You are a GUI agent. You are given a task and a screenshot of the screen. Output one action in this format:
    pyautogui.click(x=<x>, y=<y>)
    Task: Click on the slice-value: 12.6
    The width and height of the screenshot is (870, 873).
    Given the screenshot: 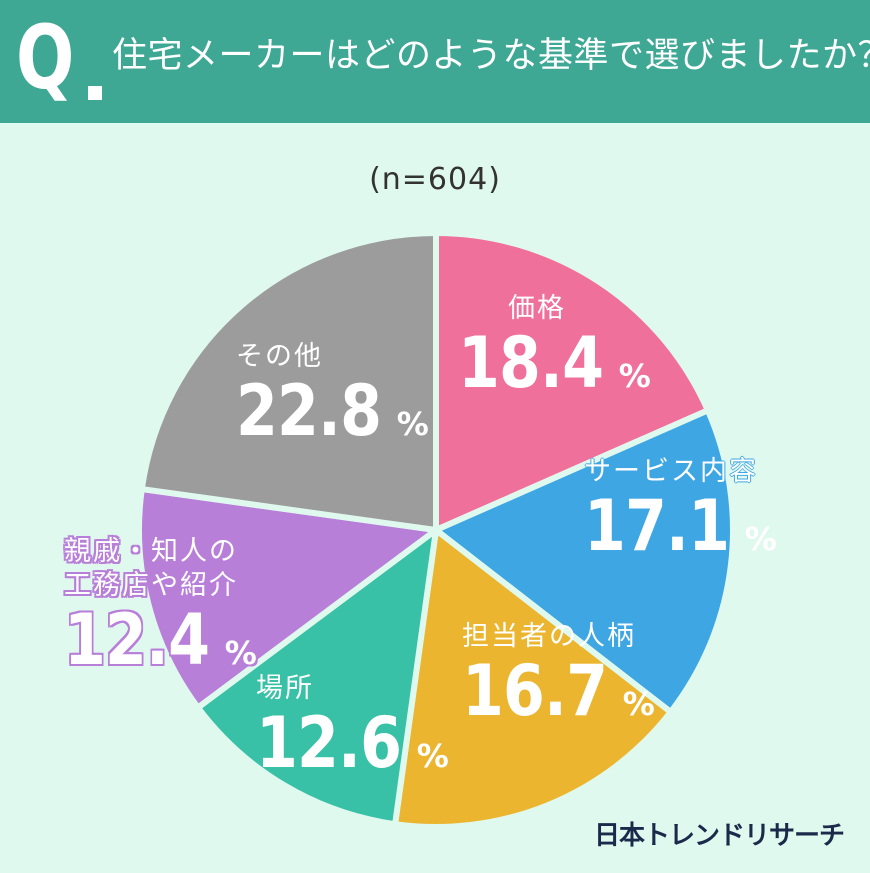 What is the action you would take?
    pyautogui.click(x=329, y=743)
    